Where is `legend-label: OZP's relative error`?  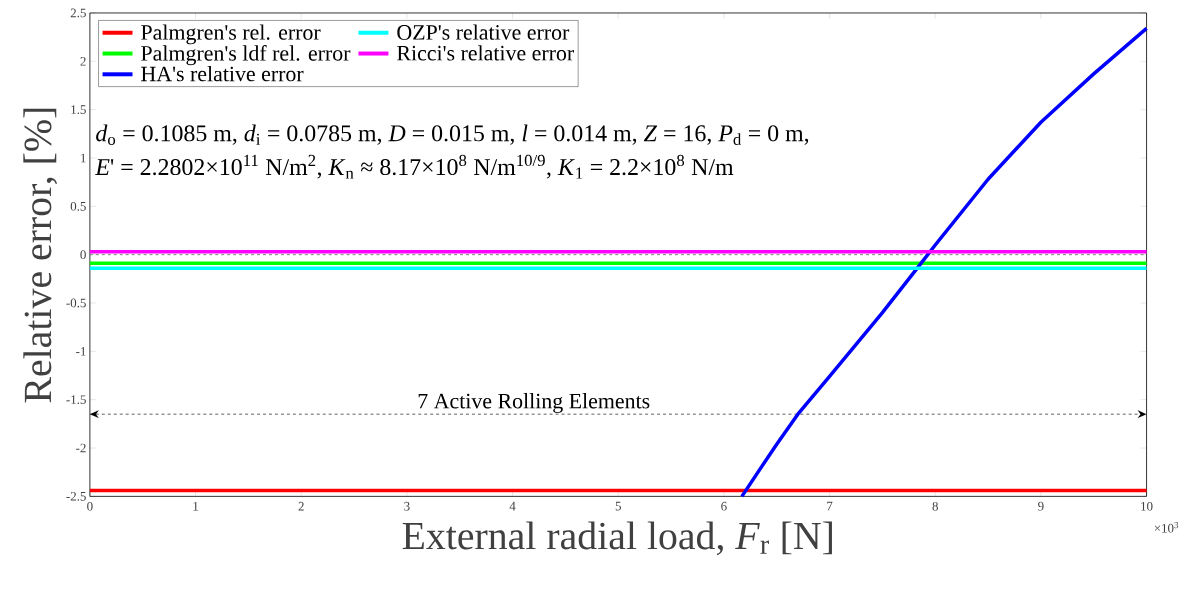 legend-label: OZP's relative error is located at coordinates (483, 32).